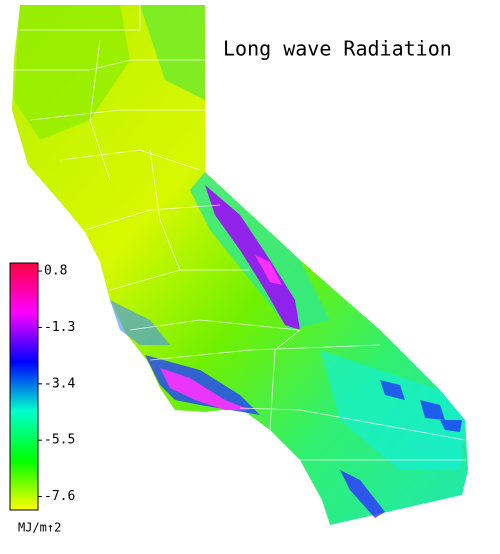  I want to click on colorbar-unit: MJ/m↑2, so click(39, 528).